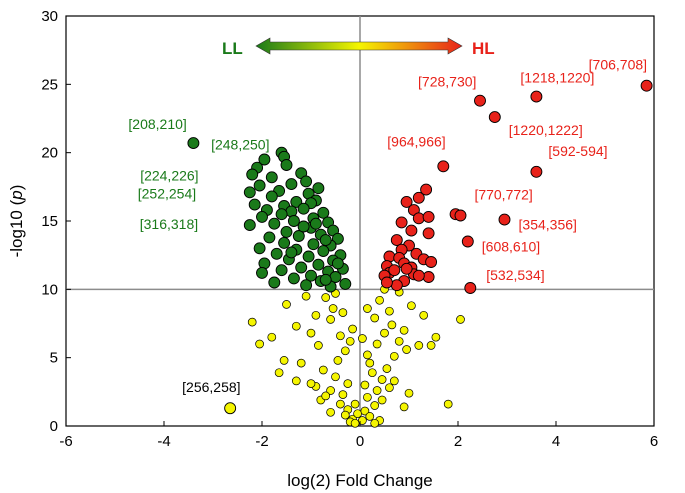 This screenshot has height=493, width=685. What do you see at coordinates (483, 48) in the screenshot?
I see `legend-hl-label: HL` at bounding box center [483, 48].